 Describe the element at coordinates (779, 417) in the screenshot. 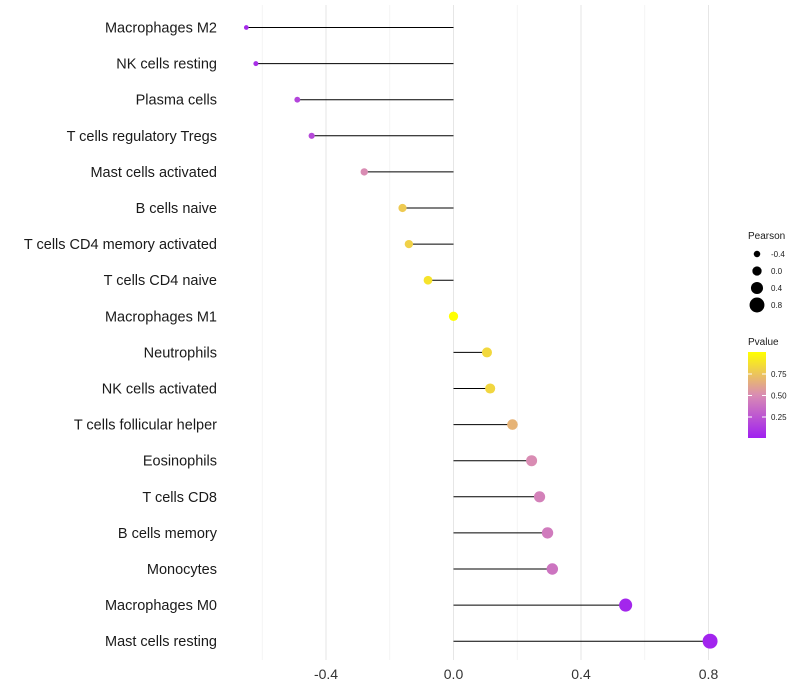

I see `colorbar-label: 0.25` at that location.